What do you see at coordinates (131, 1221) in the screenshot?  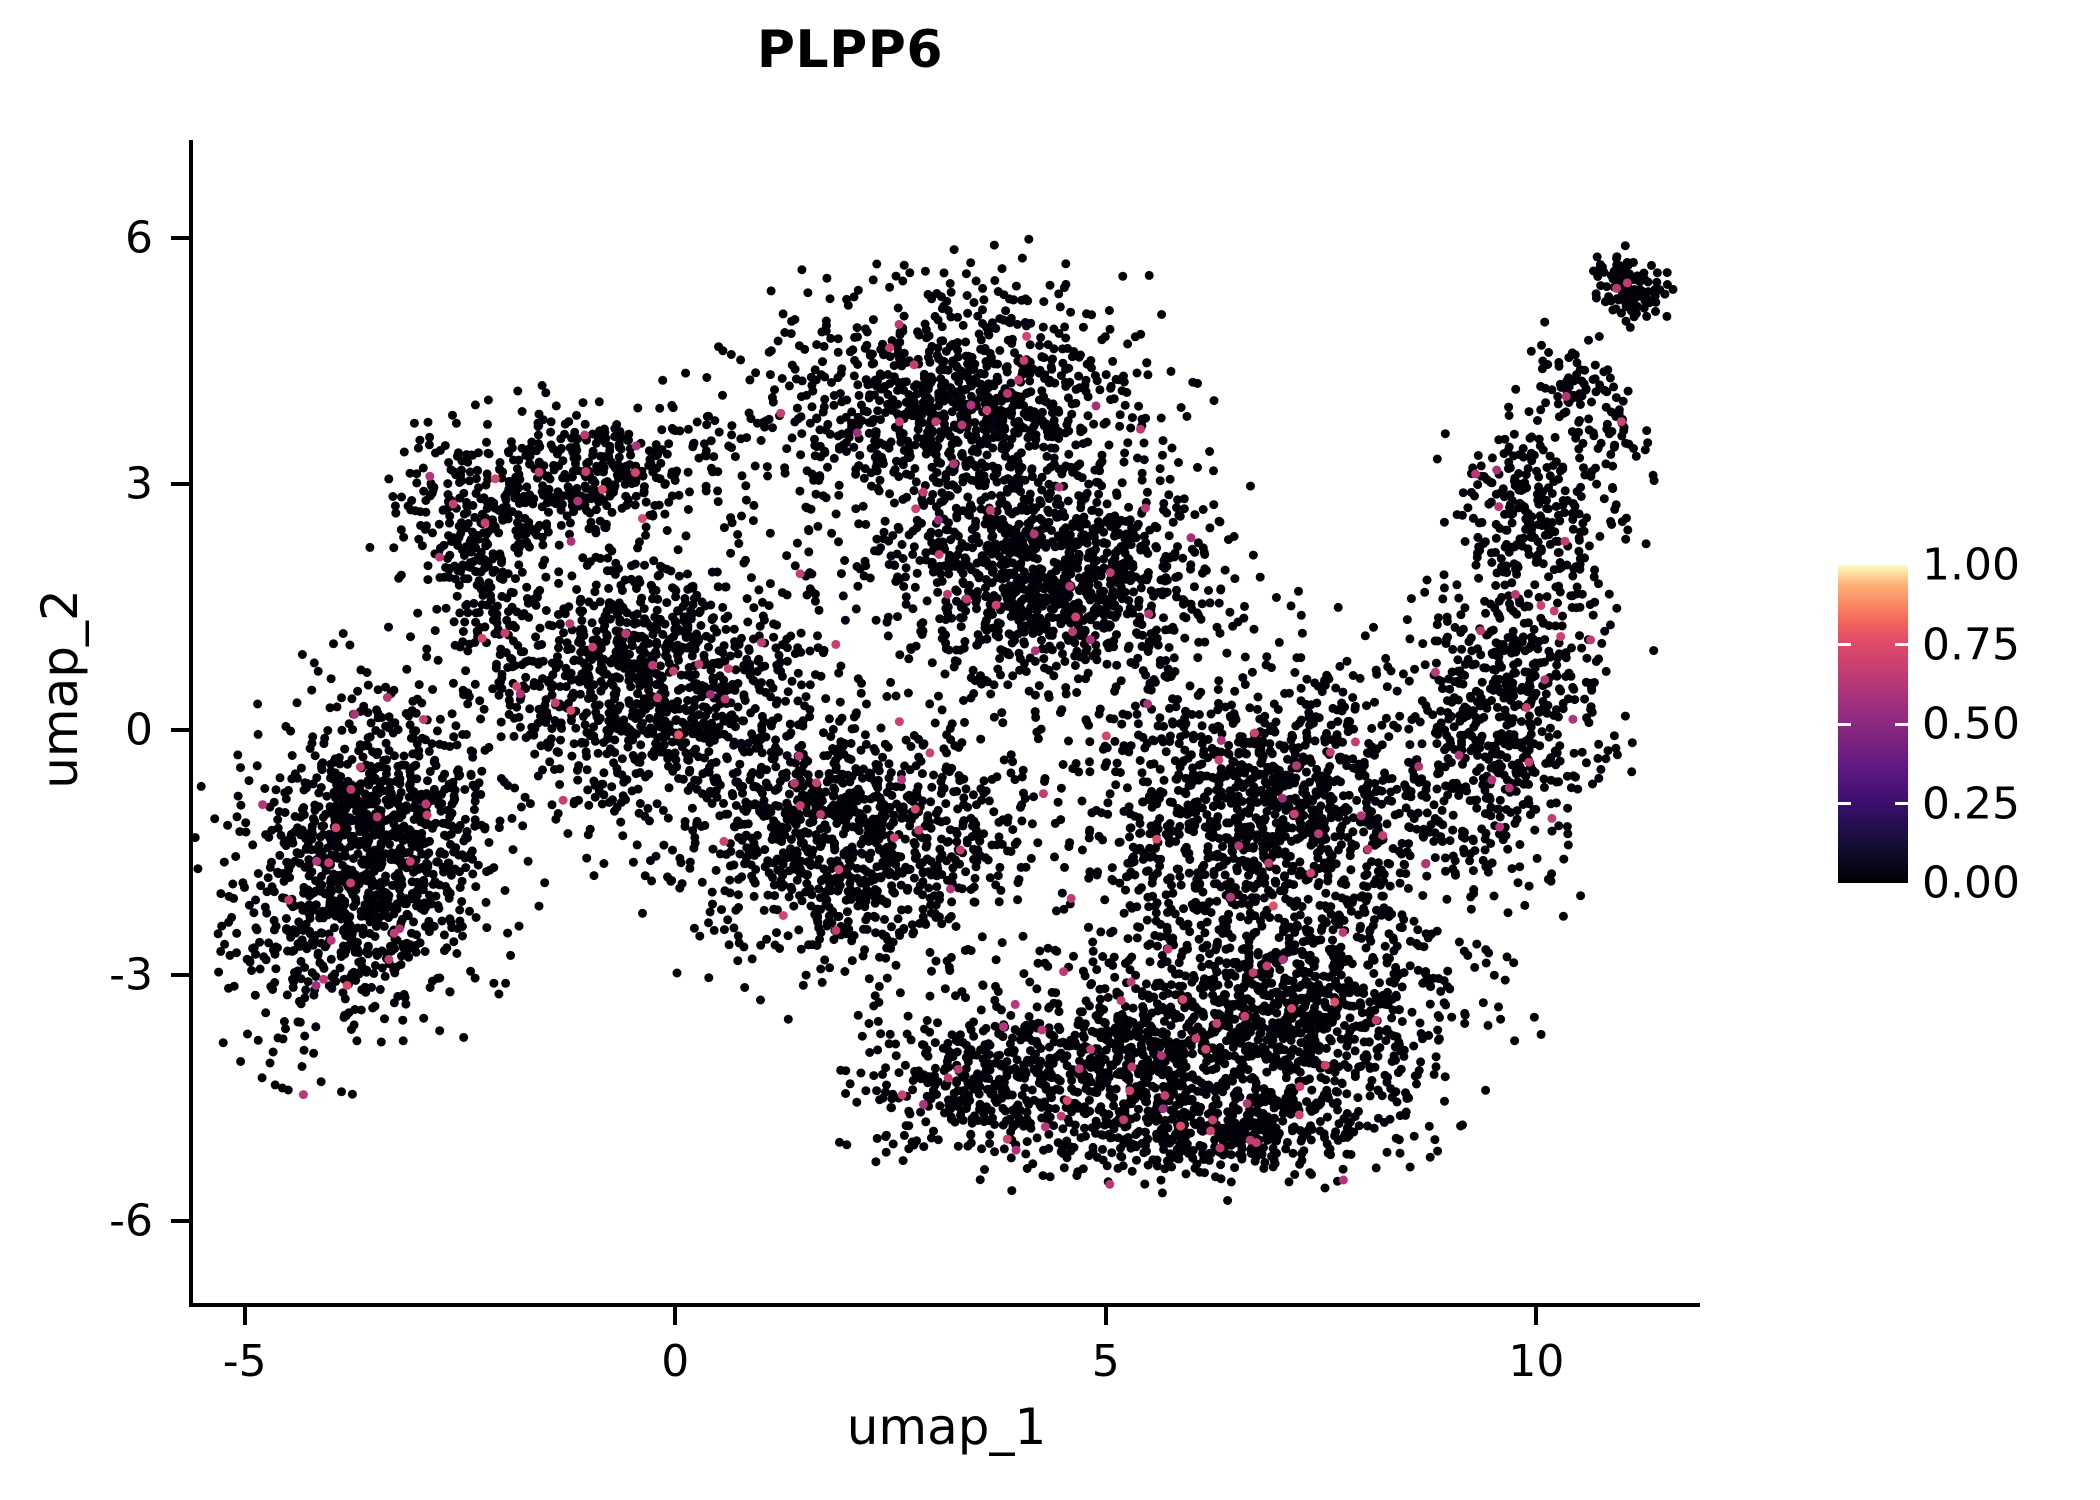 I see `y-tick-label: -6` at bounding box center [131, 1221].